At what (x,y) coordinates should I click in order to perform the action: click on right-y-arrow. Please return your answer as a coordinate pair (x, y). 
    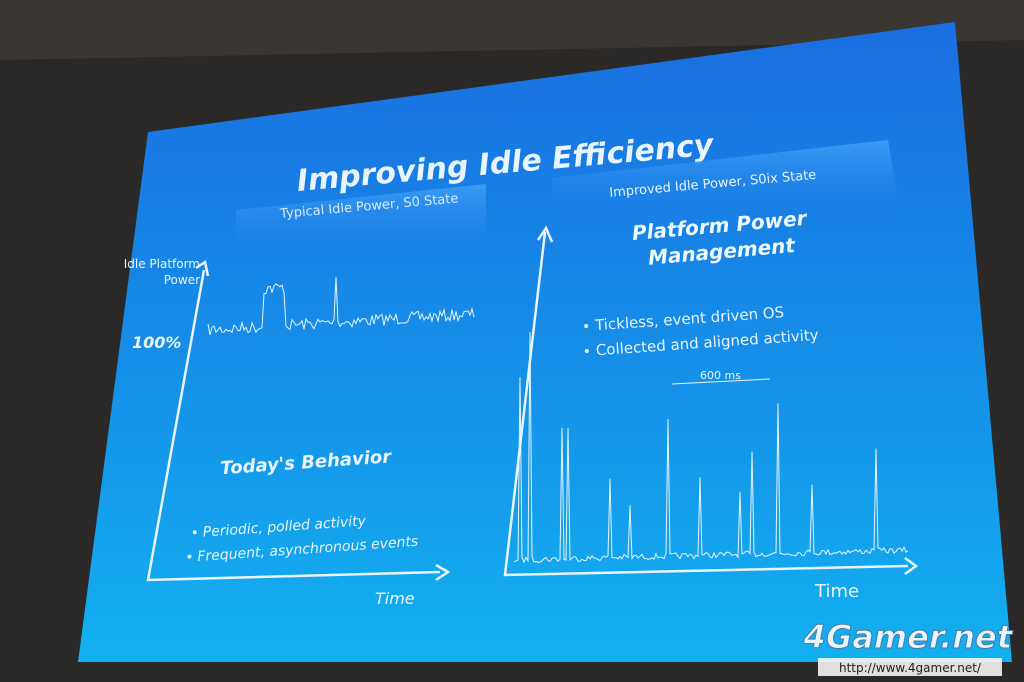
    Looking at the image, I should click on (545, 234).